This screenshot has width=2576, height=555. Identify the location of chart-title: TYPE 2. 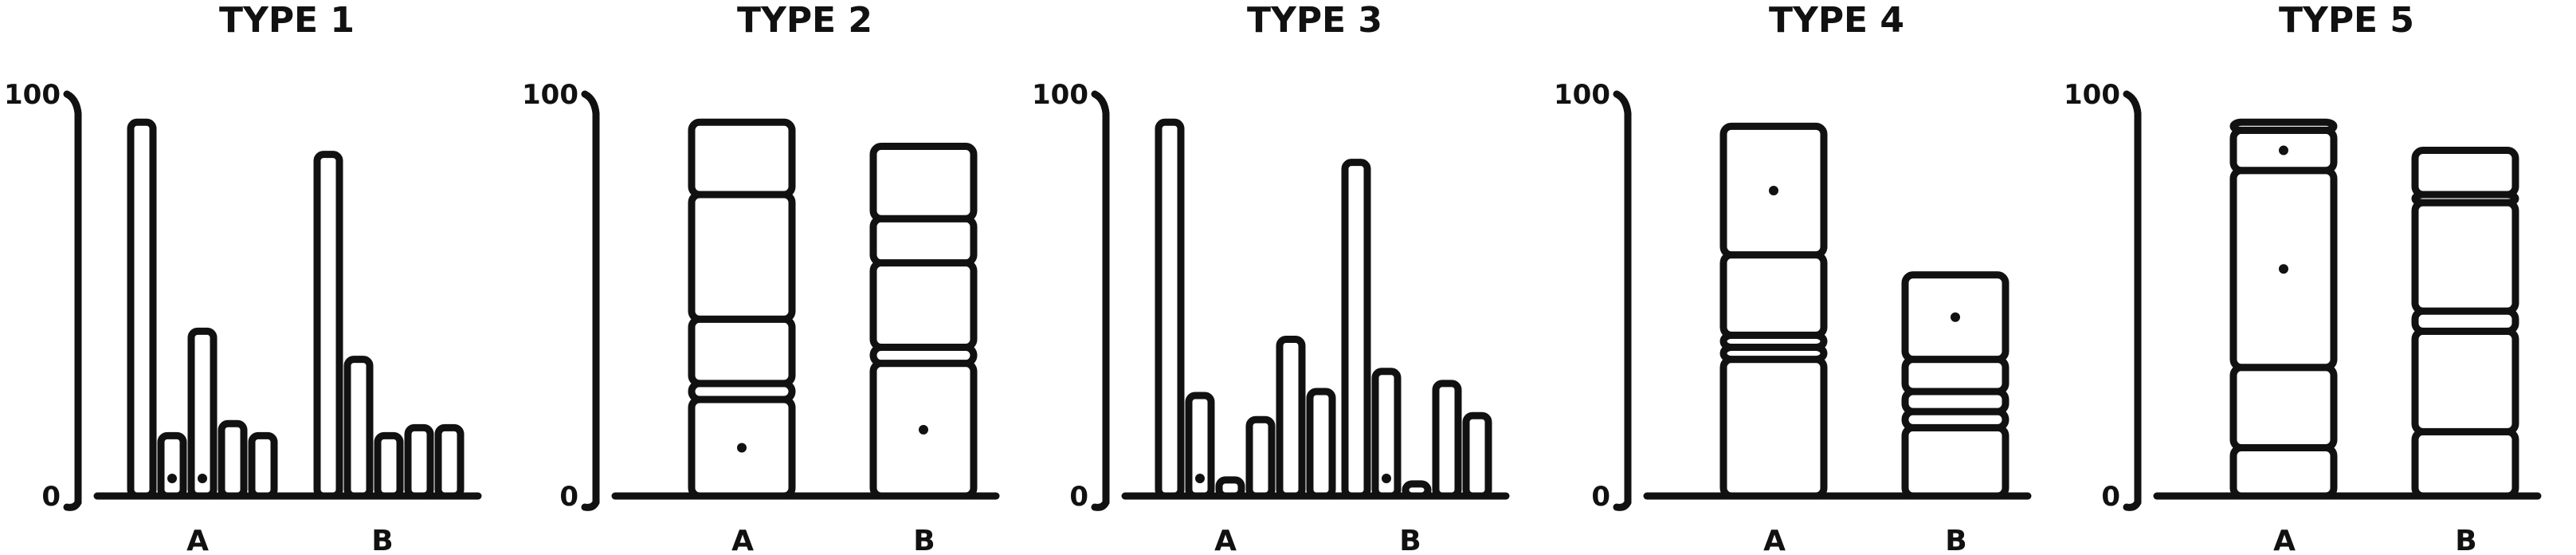
(805, 21).